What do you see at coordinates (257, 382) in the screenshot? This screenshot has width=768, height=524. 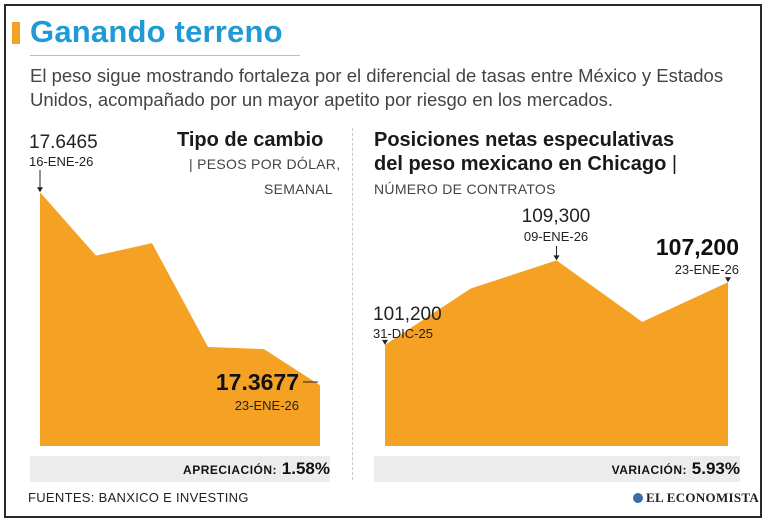 I see `chart1-end-value: 17.3677` at bounding box center [257, 382].